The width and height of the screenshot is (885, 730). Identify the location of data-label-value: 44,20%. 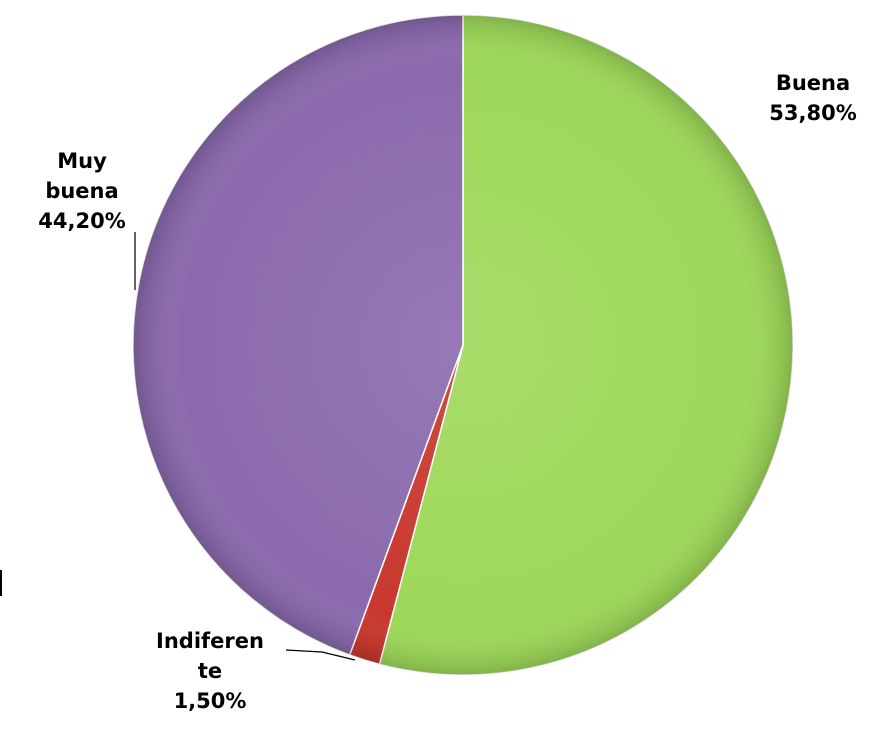
(81, 221).